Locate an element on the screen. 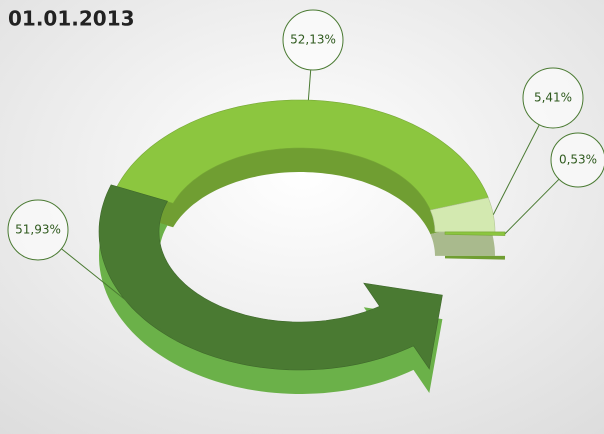 The image size is (604, 434). segment-top is located at coordinates (462, 215).